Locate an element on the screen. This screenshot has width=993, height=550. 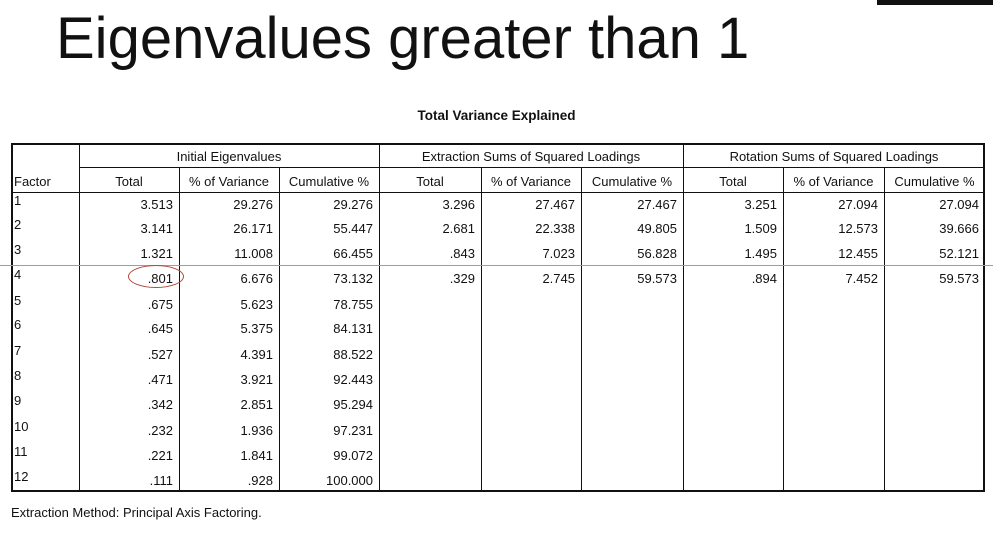
table-cell: 5.623 is located at coordinates (256, 304).